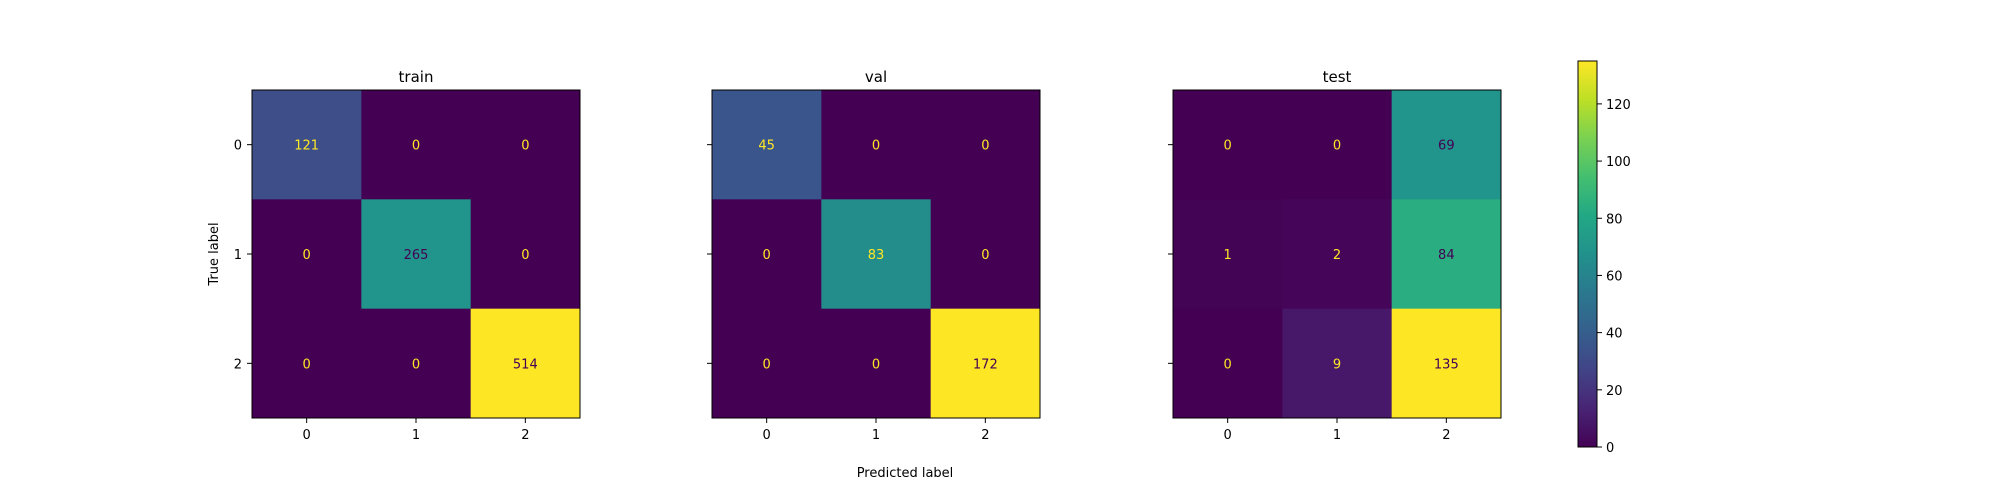  What do you see at coordinates (416, 77) in the screenshot?
I see `panel-title: train` at bounding box center [416, 77].